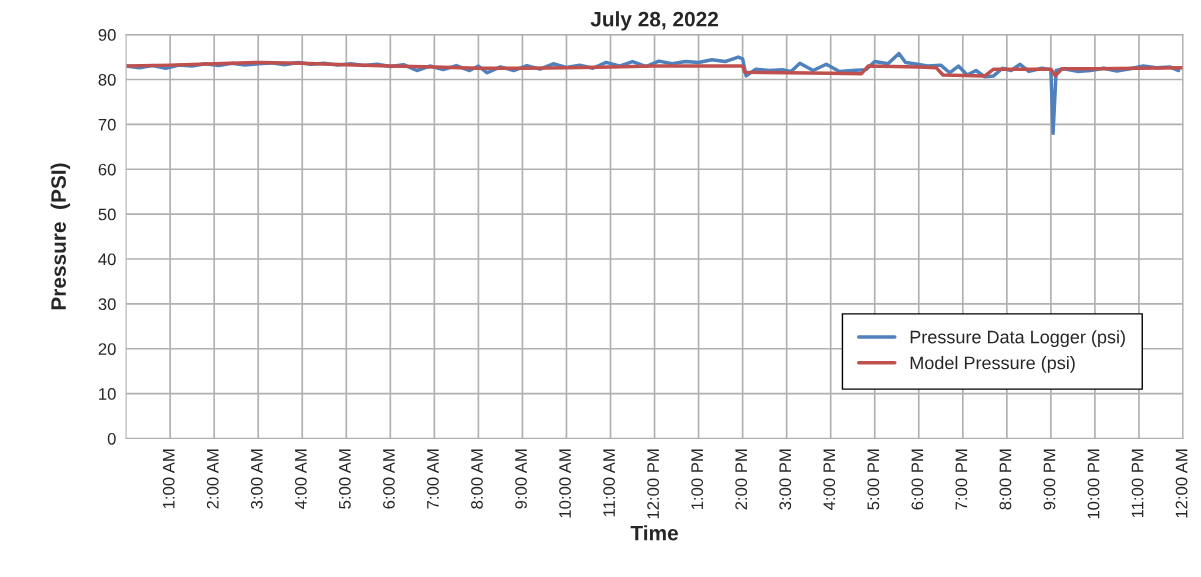  Describe the element at coordinates (961, 479) in the screenshot. I see `x-tick-label: 7:00 PM` at that location.